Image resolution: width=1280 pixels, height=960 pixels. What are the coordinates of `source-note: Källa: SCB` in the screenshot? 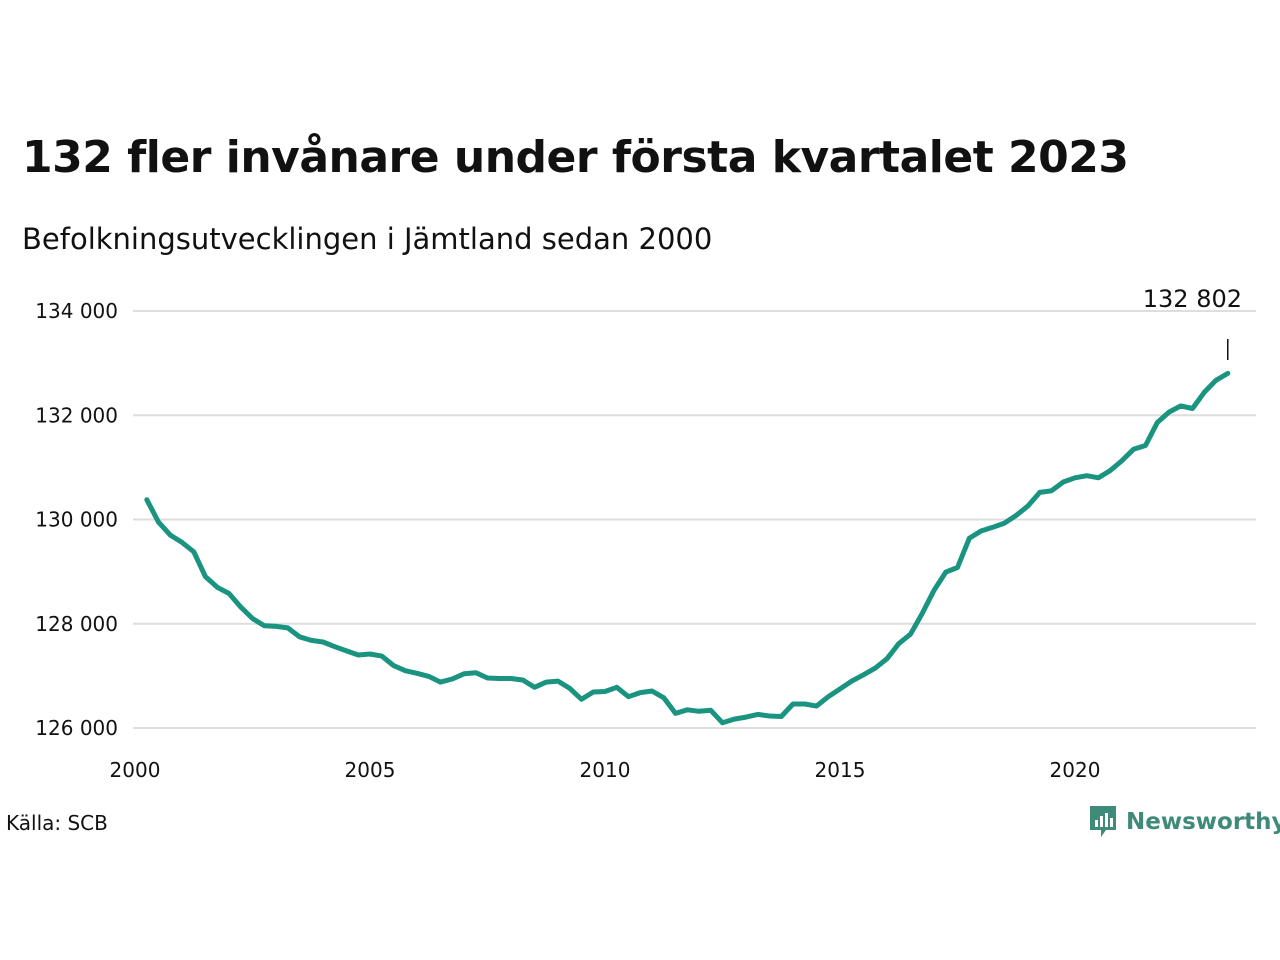 It's located at (57, 823).